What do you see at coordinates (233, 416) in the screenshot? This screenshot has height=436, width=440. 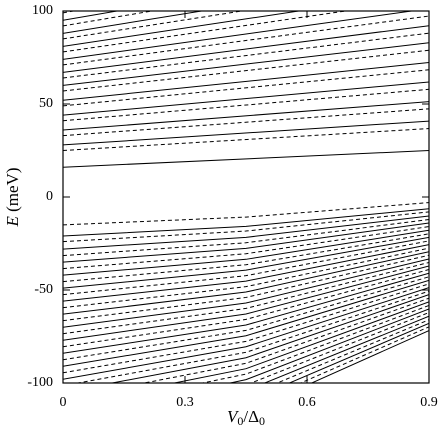 I see `x-label-part: V` at bounding box center [233, 416].